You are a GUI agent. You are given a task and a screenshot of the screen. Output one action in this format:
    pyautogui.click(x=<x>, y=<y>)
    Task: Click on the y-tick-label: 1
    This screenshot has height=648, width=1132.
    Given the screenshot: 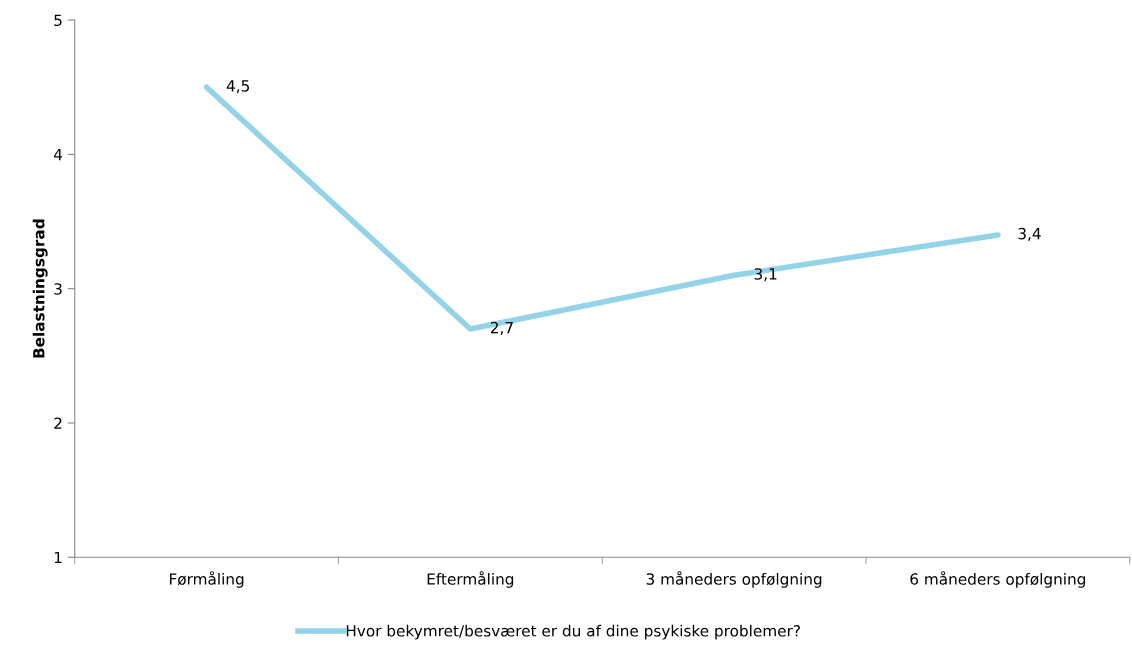 What is the action you would take?
    pyautogui.click(x=58, y=557)
    